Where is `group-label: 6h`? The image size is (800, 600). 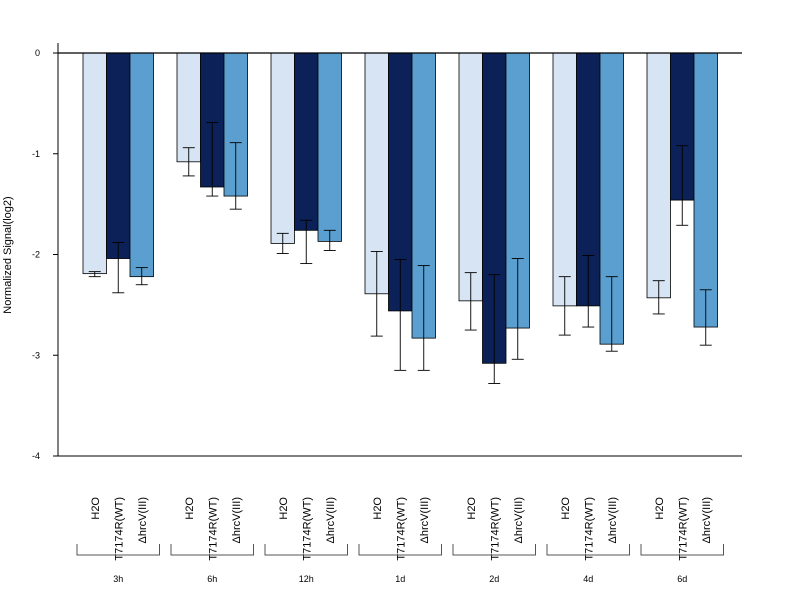 group-label: 6h is located at coordinates (212, 579).